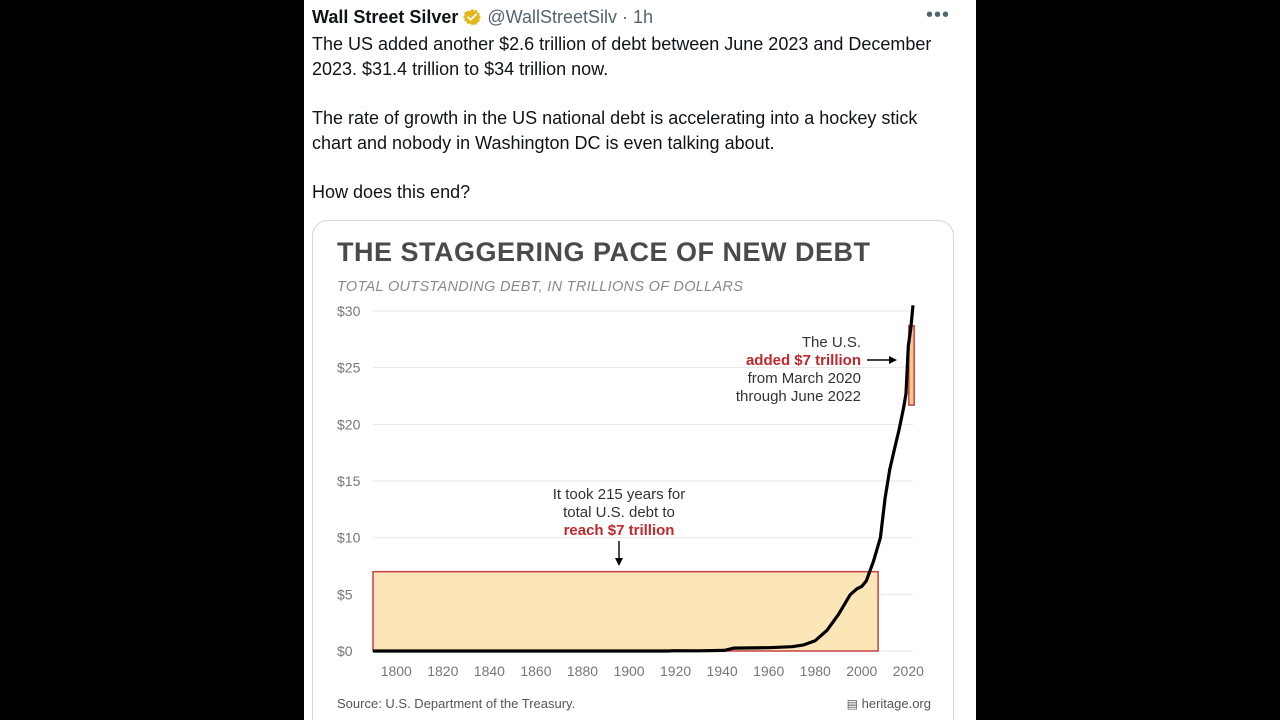  What do you see at coordinates (625, 611) in the screenshot?
I see `highlight-box` at bounding box center [625, 611].